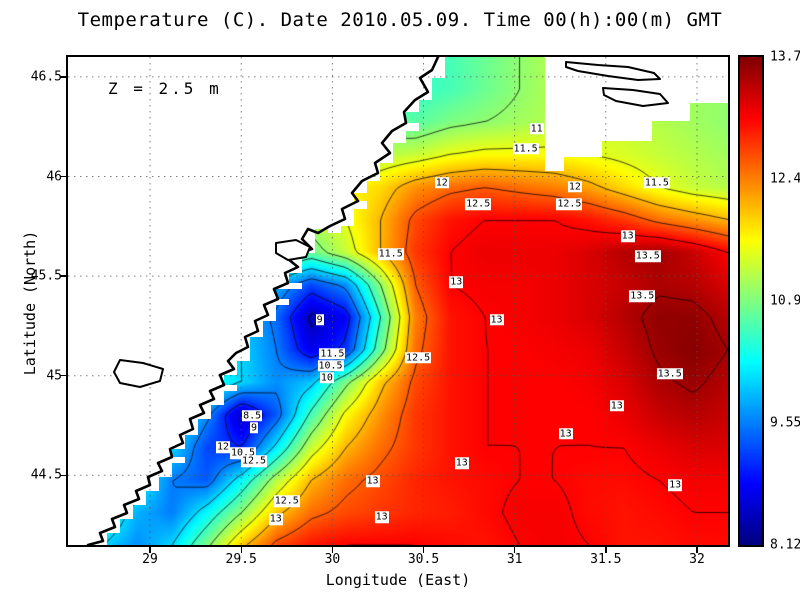 Image resolution: width=800 pixels, height=600 pixels. Describe the element at coordinates (241, 559) in the screenshot. I see `x-tick-label: 29.5` at that location.